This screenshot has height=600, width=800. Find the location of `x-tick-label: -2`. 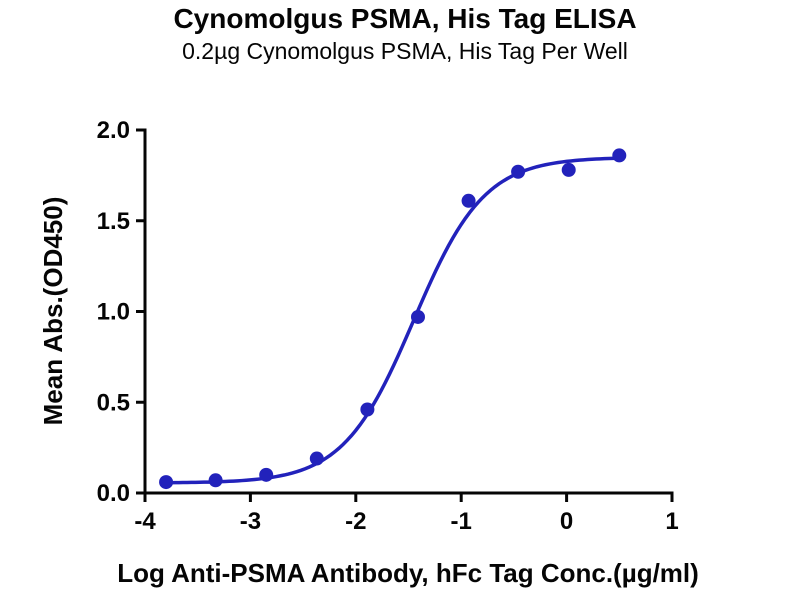

x-tick-label: -2 is located at coordinates (355, 521).